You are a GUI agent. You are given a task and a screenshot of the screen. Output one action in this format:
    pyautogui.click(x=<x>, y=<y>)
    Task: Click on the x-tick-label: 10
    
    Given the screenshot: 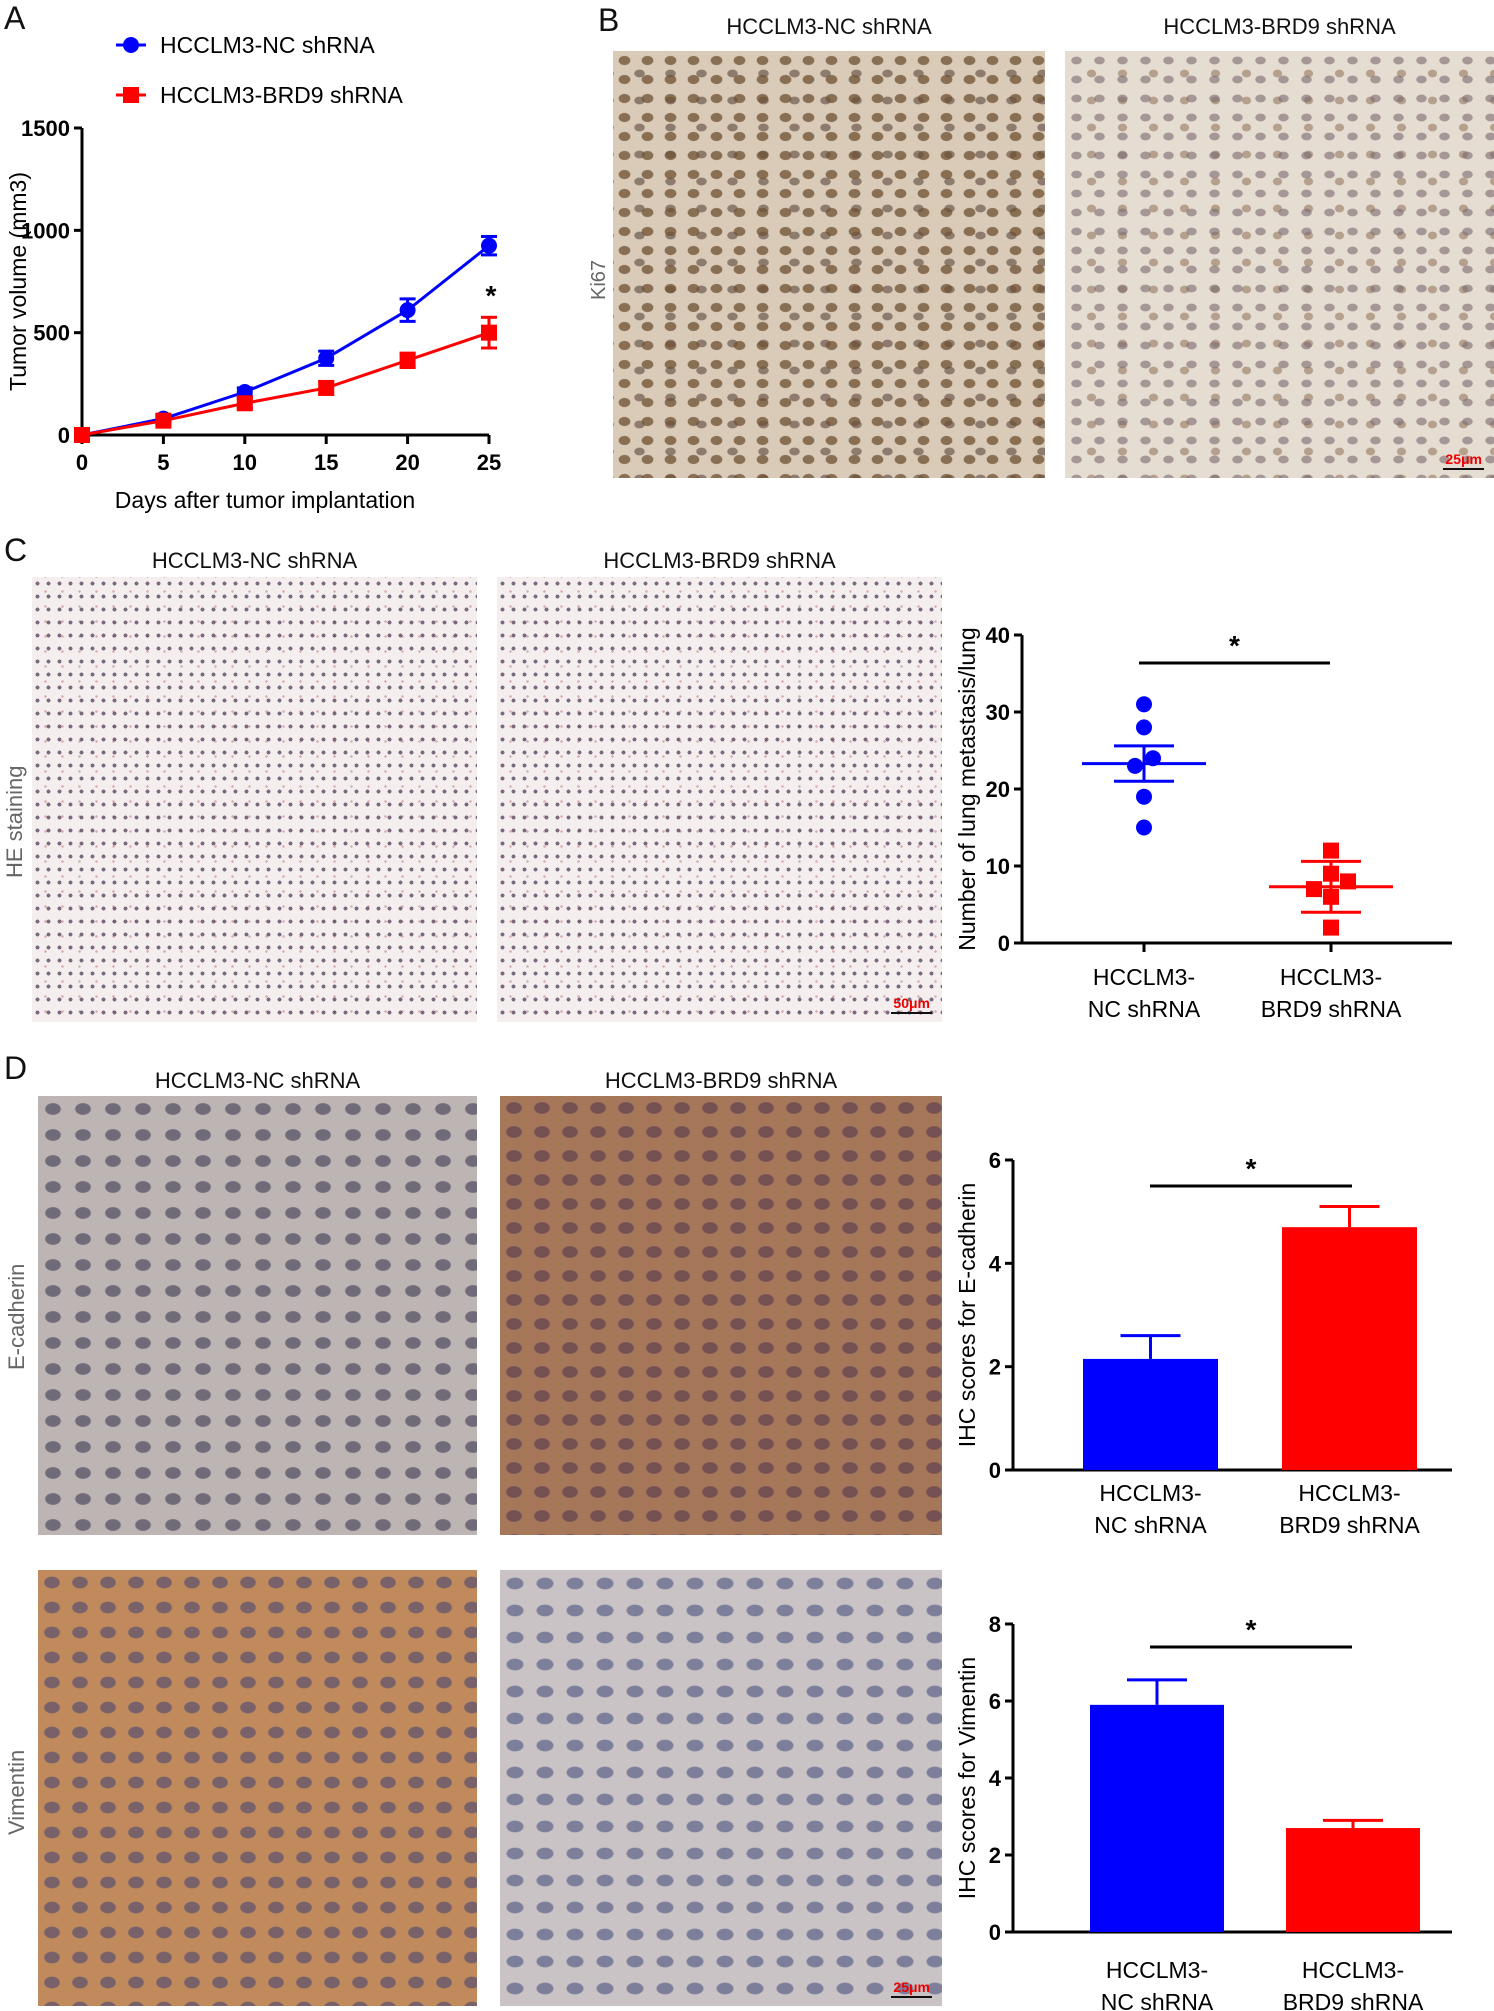 What is the action you would take?
    pyautogui.click(x=245, y=462)
    